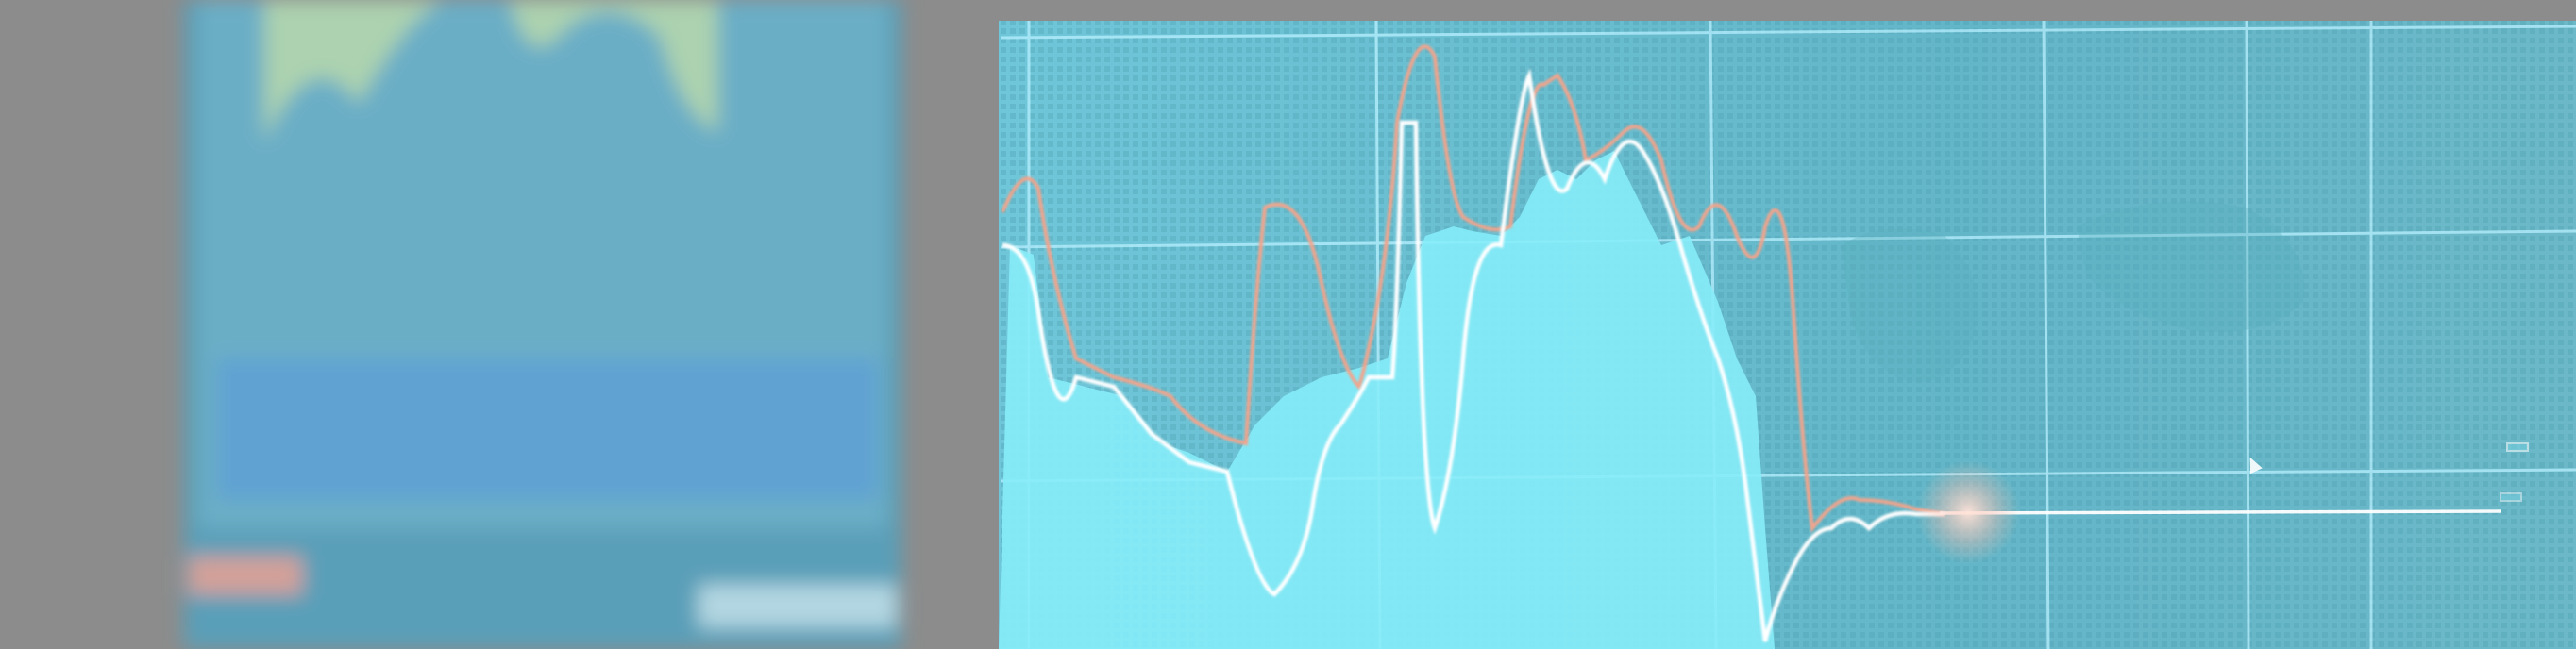  Describe the element at coordinates (2518, 447) in the screenshot. I see `price-tag-upper` at that location.